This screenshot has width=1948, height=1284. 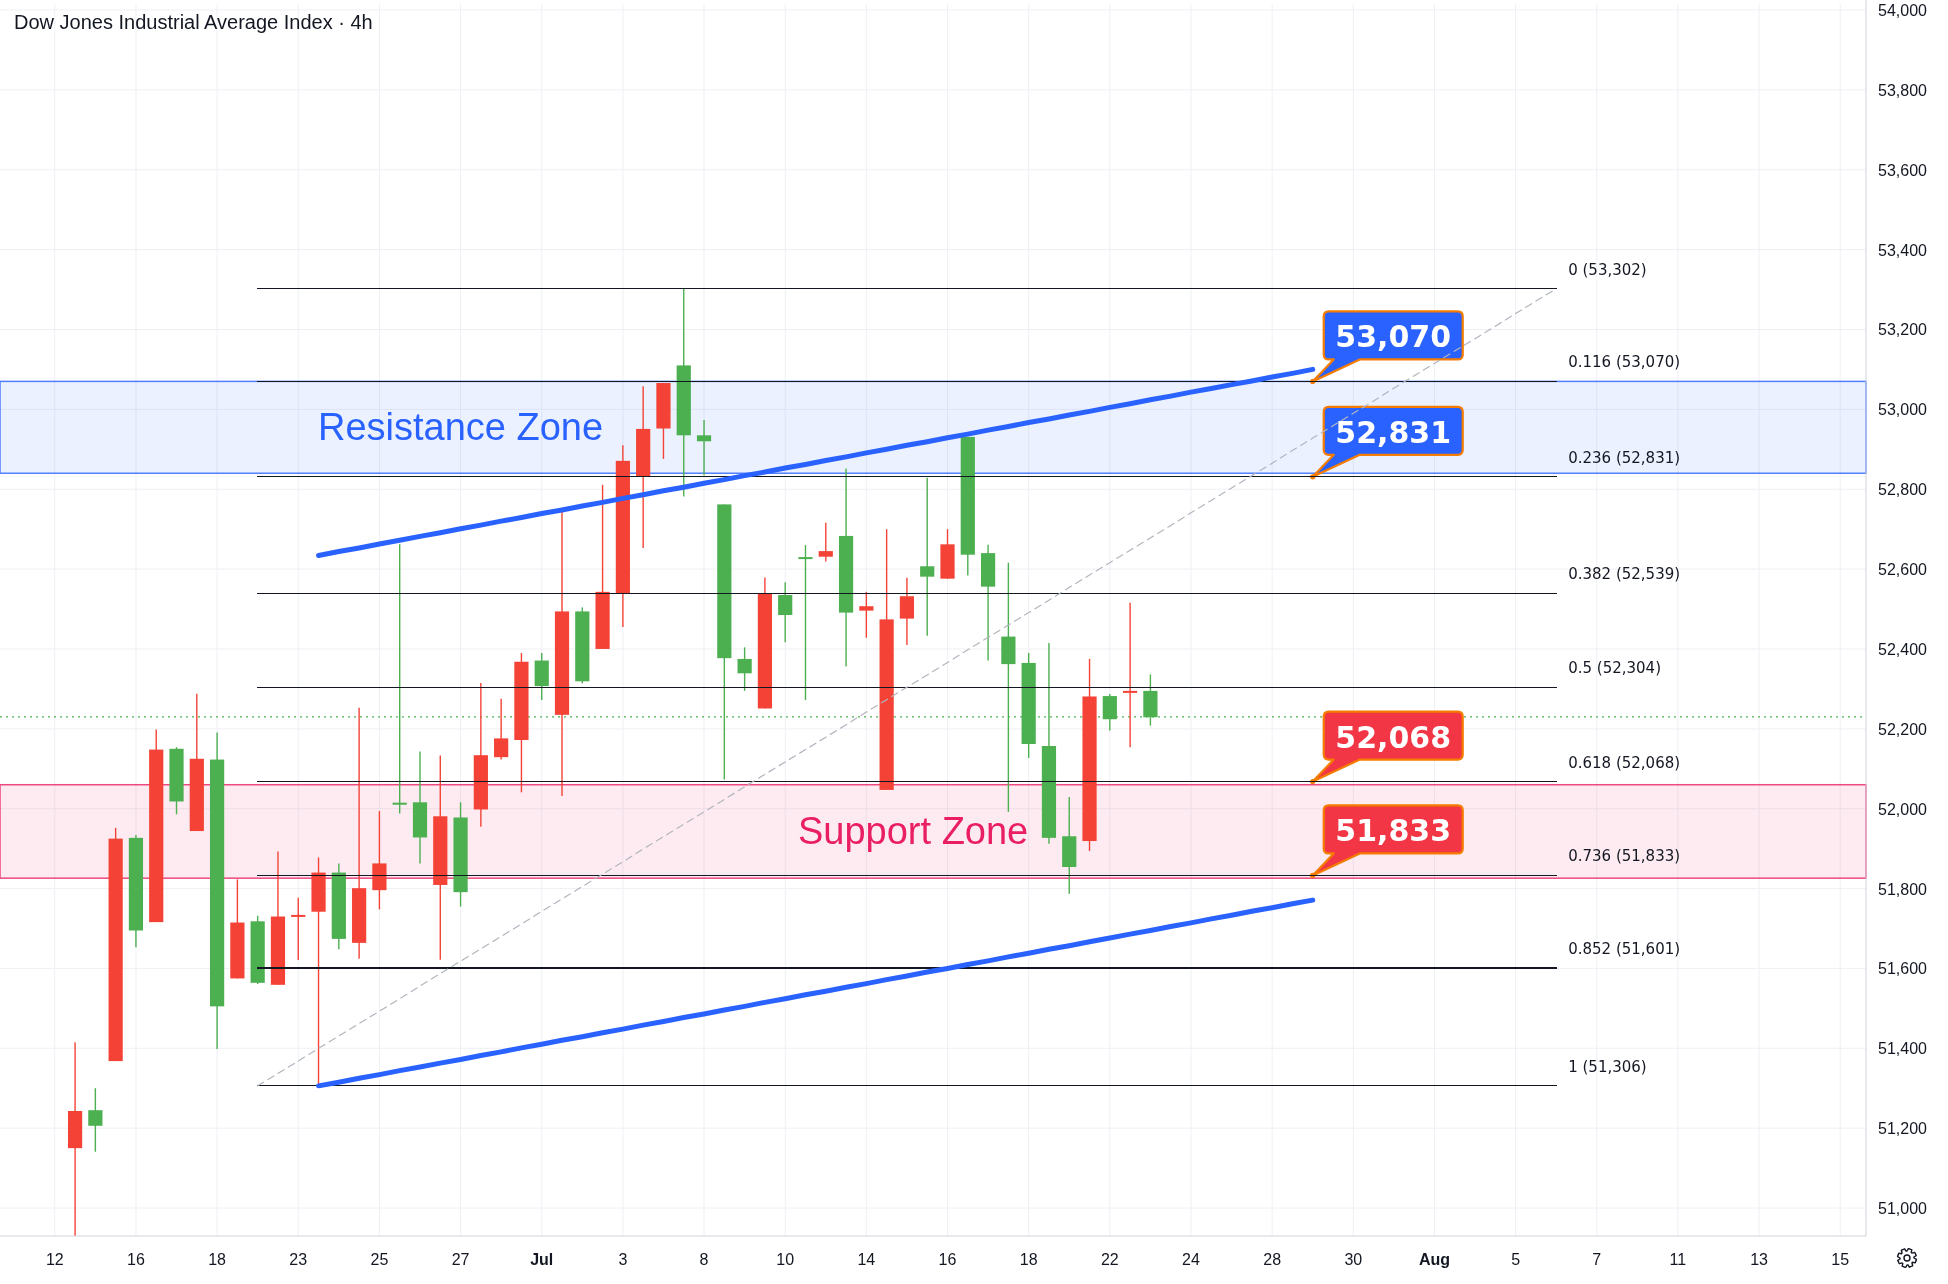 I want to click on annotation: 52,068, so click(x=1393, y=737).